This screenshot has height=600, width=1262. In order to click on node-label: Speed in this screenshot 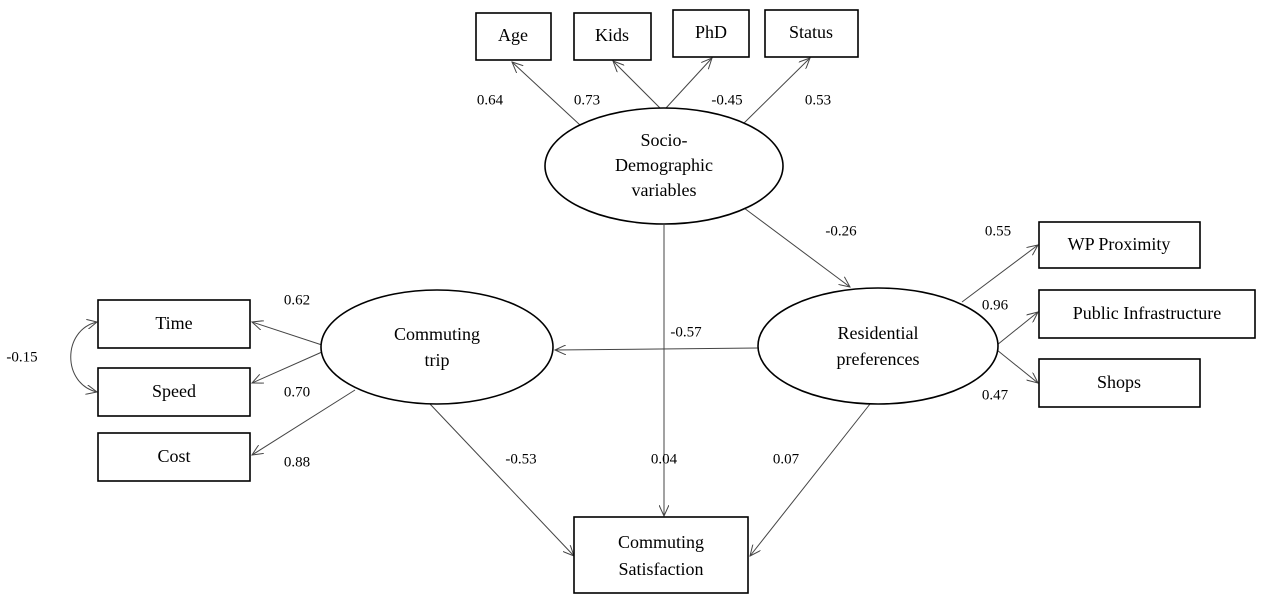, I will do `click(174, 391)`.